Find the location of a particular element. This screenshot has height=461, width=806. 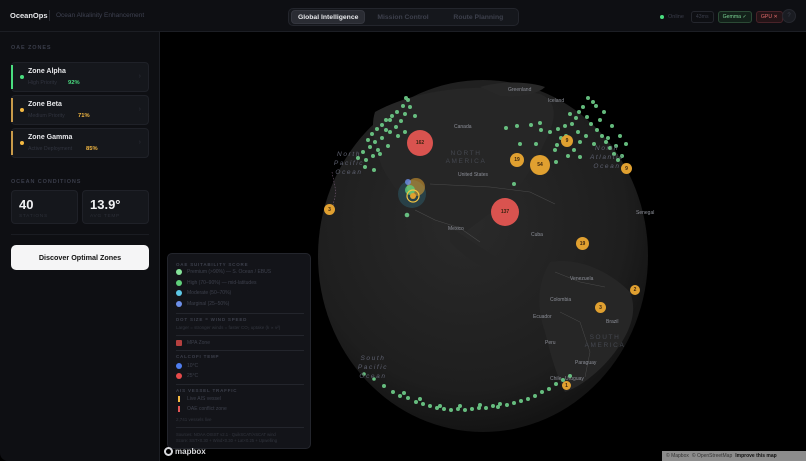

map-label-brazil: Brazil is located at coordinates (612, 322).